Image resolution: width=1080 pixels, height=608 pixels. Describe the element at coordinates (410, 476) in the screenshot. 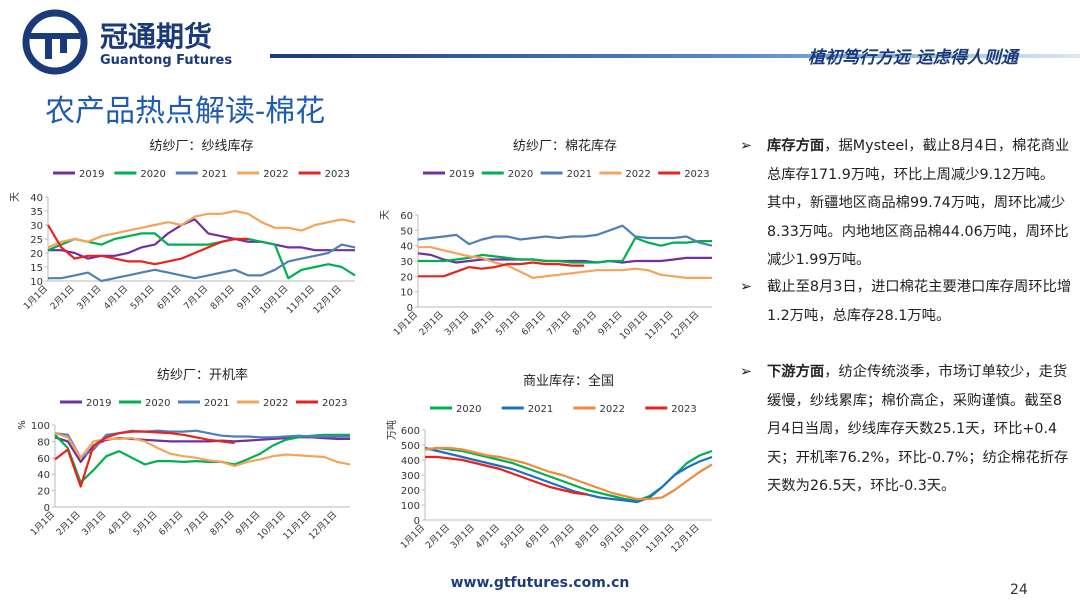

I see `y-tick-label: 300` at that location.